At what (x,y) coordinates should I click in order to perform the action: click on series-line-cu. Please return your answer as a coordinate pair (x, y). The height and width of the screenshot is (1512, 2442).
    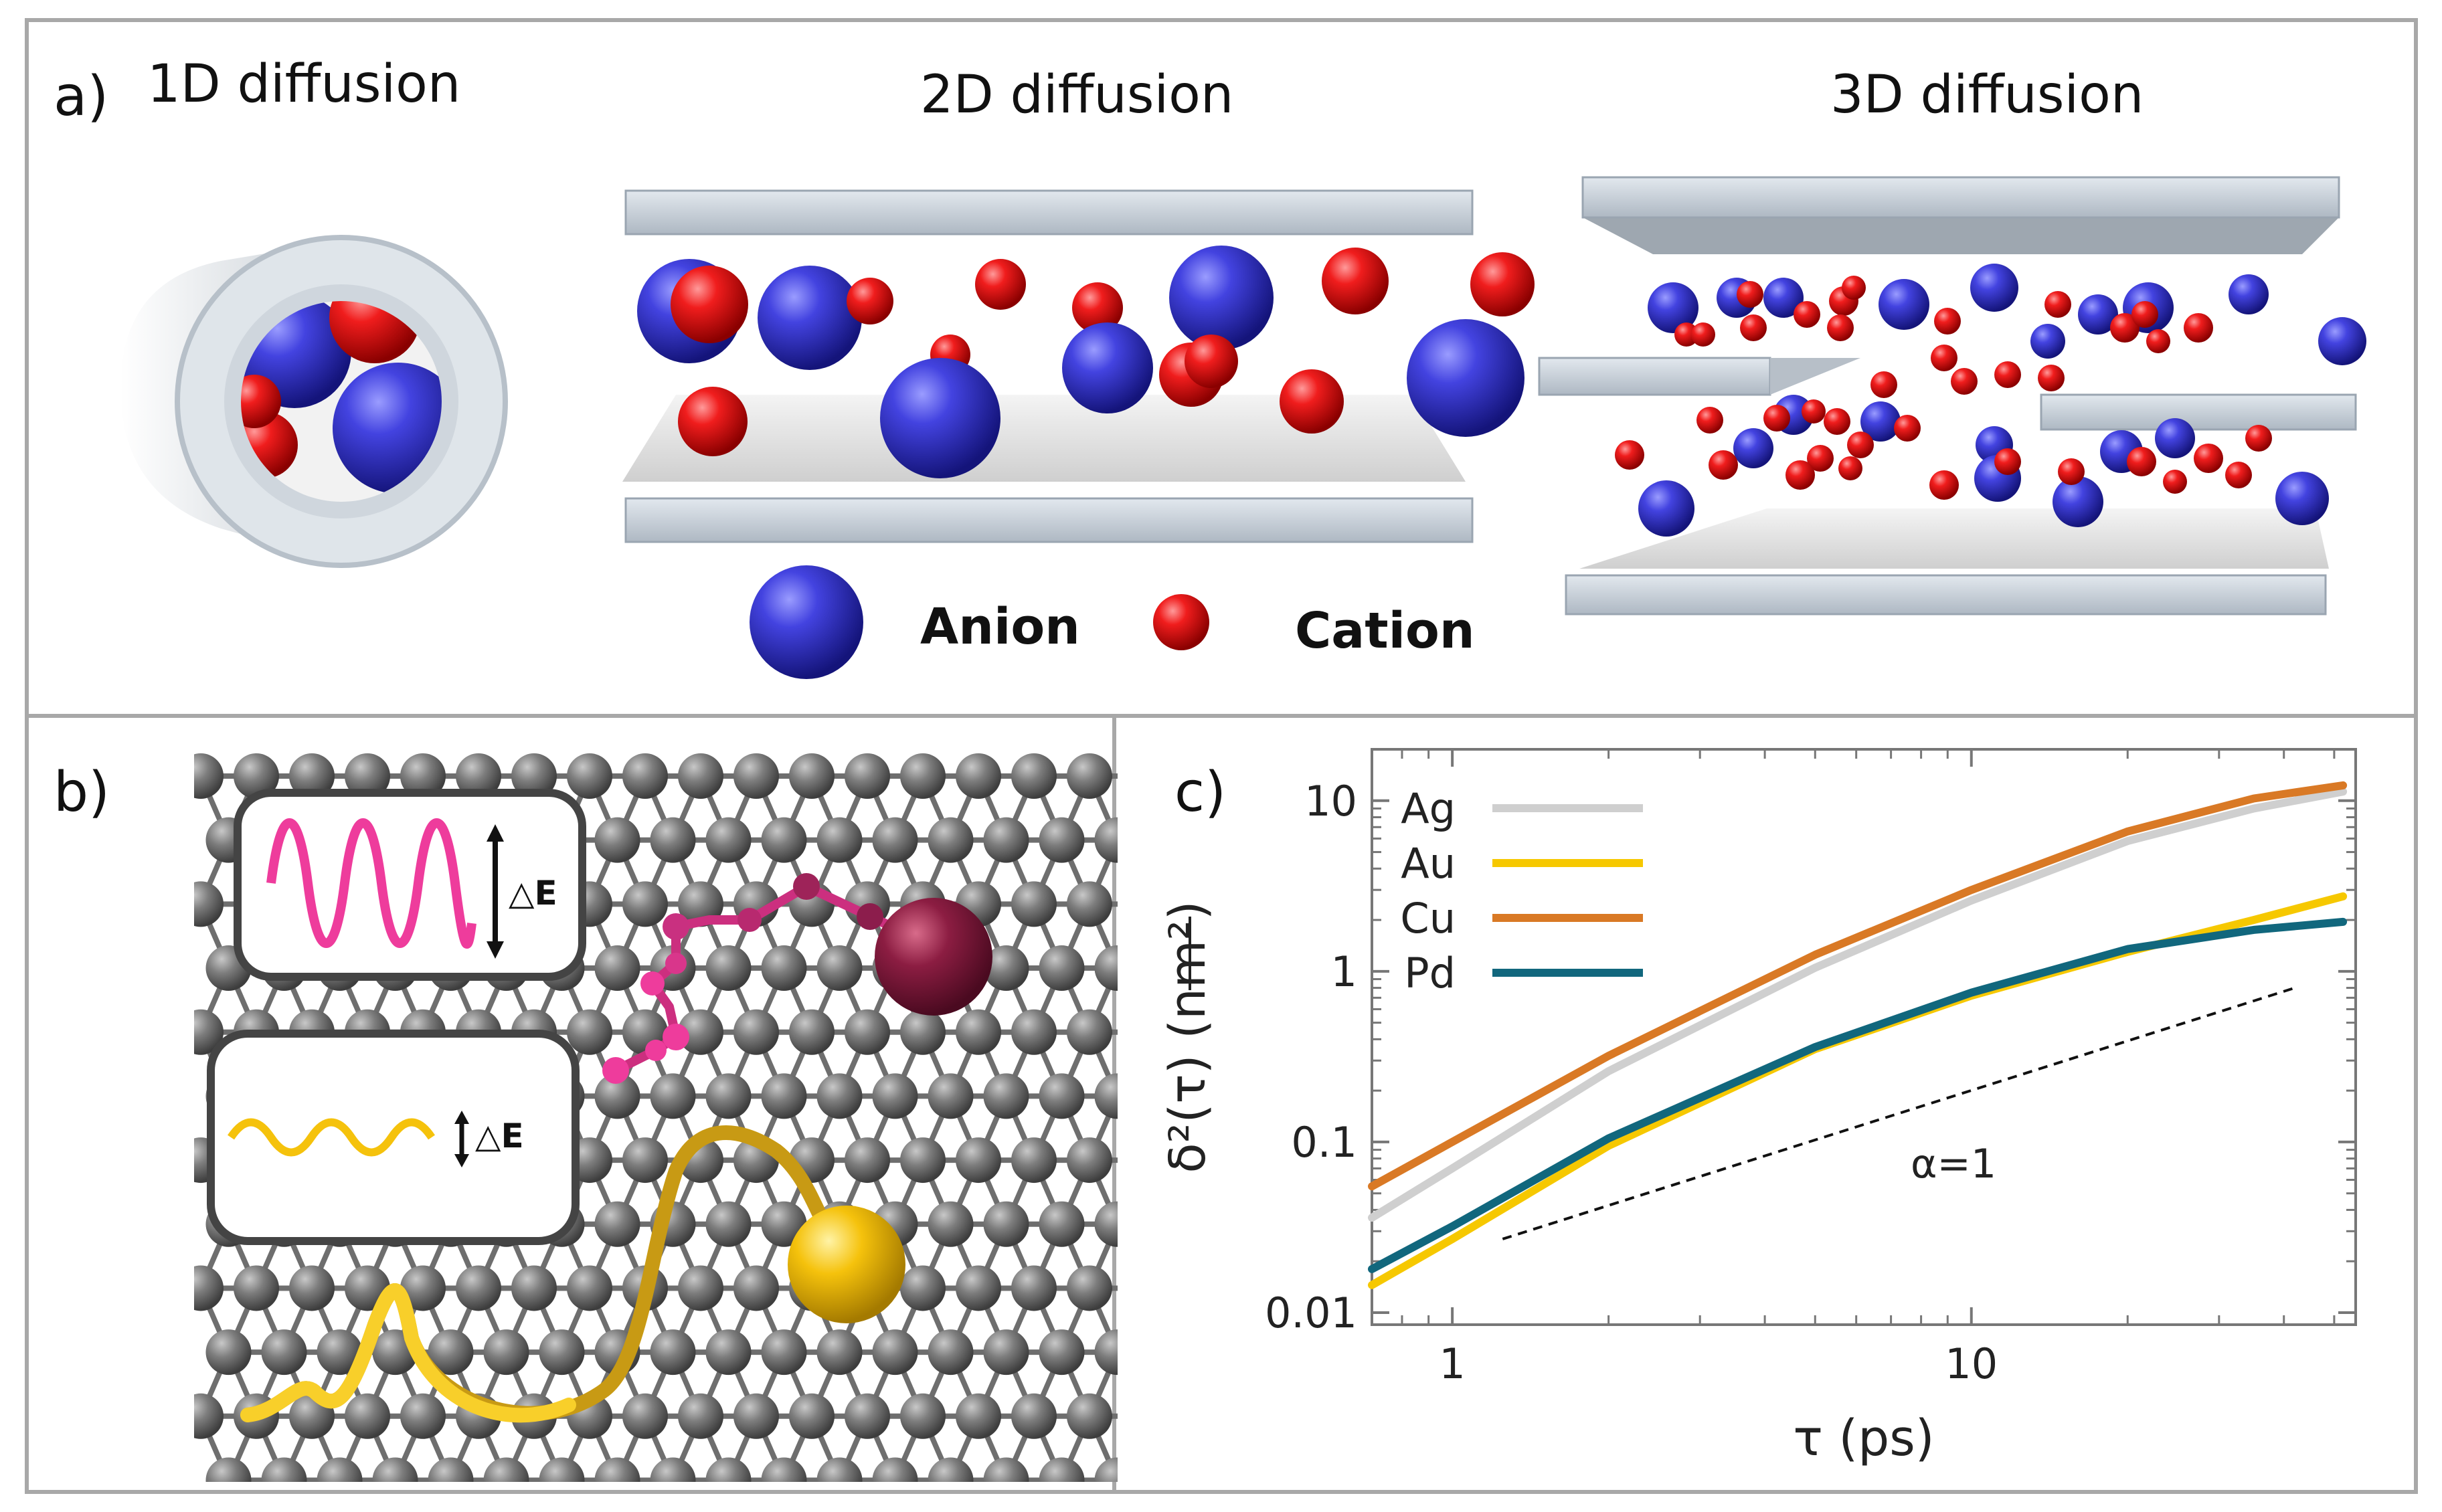
    Looking at the image, I should click on (1858, 986).